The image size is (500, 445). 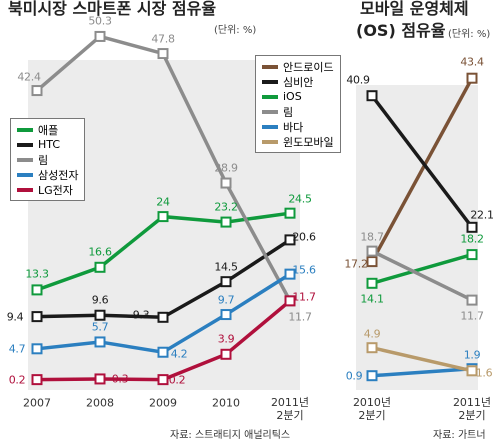 I want to click on source: 자료: 가트너, so click(x=459, y=435).